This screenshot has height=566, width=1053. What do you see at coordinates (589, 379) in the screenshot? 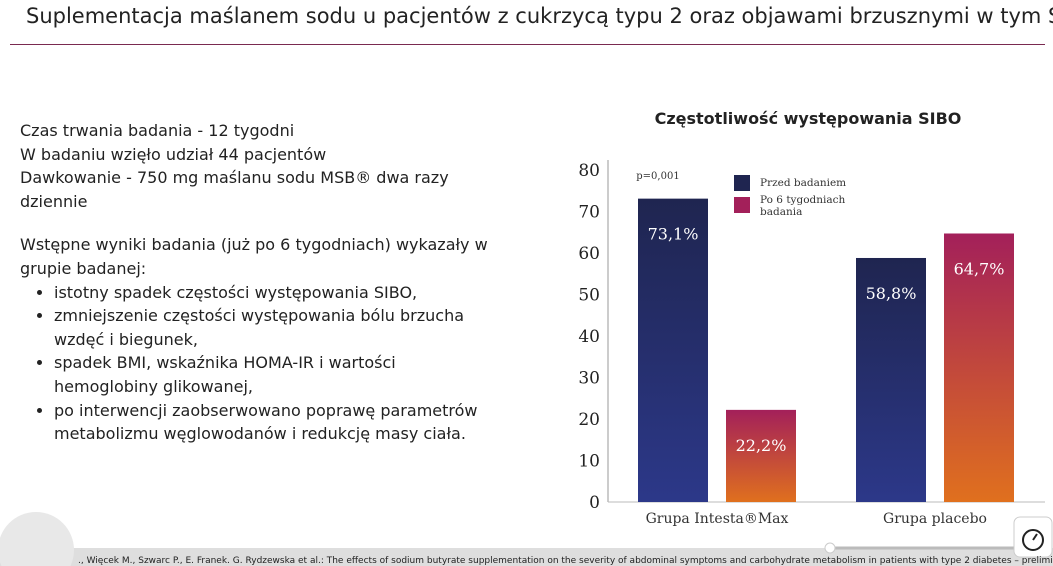
I see `y-tick-label: 30` at bounding box center [589, 379].